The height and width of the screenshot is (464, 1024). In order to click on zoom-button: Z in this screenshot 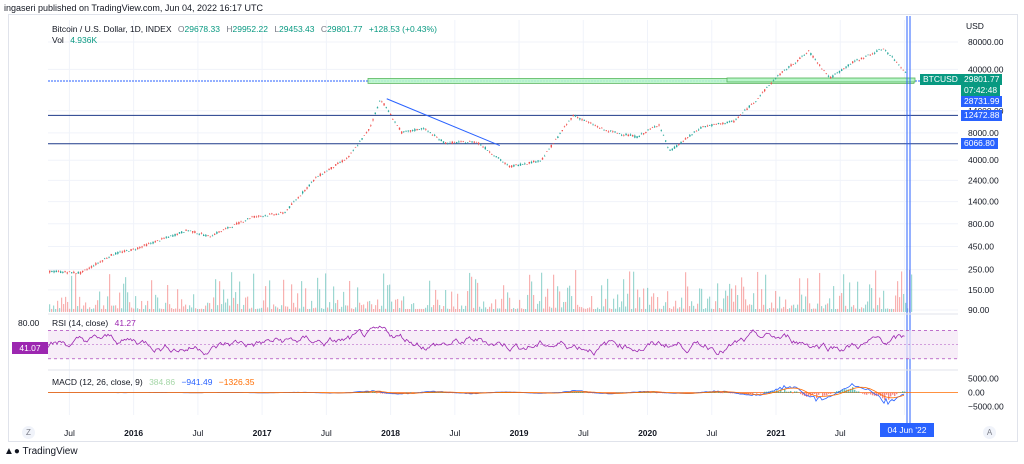, I will do `click(28, 432)`.